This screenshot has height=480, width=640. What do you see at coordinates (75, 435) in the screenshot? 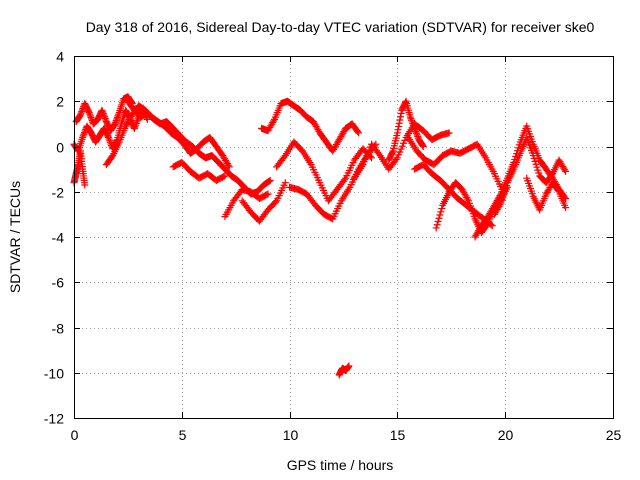
I see `x-tick-label: 0` at bounding box center [75, 435].